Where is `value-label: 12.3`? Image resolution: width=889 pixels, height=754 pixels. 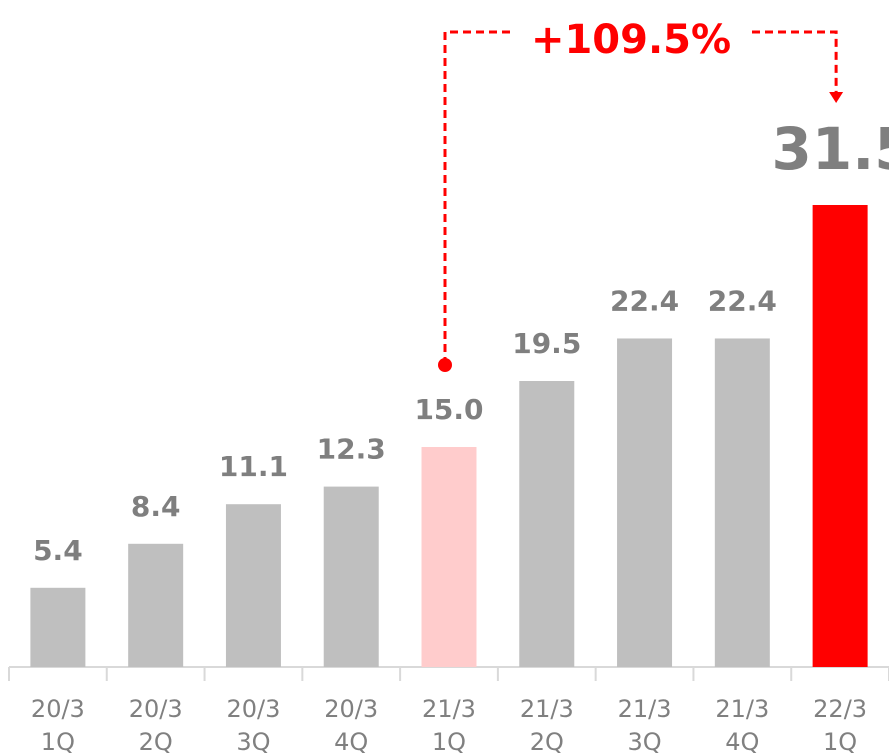 value-label: 12.3 is located at coordinates (351, 449).